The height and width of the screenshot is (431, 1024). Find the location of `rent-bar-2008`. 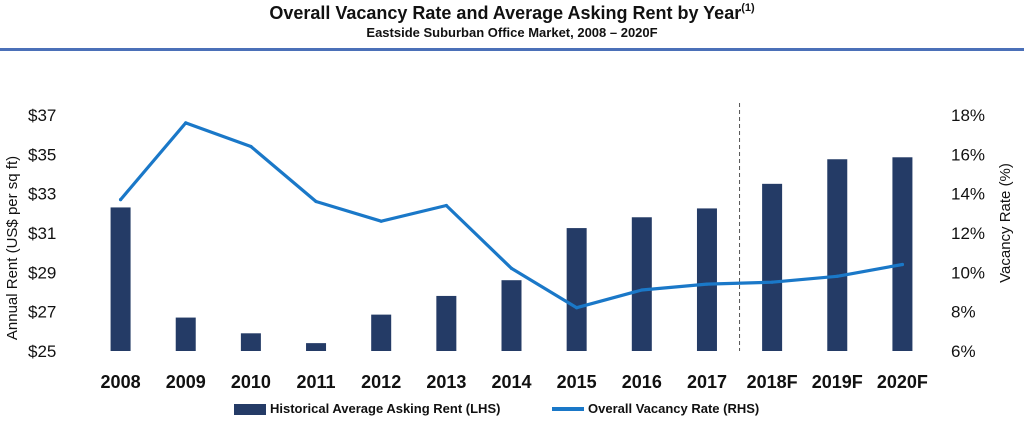

rent-bar-2008 is located at coordinates (120, 279).